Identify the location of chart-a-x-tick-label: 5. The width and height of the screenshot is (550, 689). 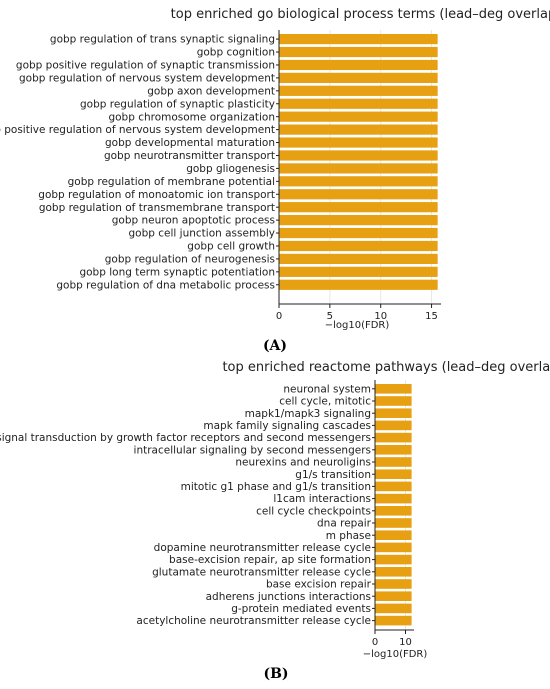
(330, 316).